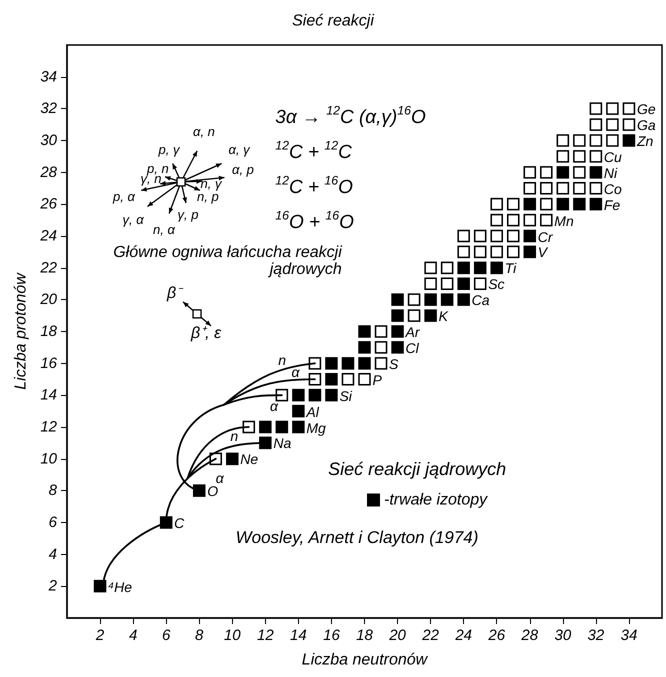 The image size is (666, 677). What do you see at coordinates (48, 236) in the screenshot?
I see `y-tick-label: 24` at bounding box center [48, 236].